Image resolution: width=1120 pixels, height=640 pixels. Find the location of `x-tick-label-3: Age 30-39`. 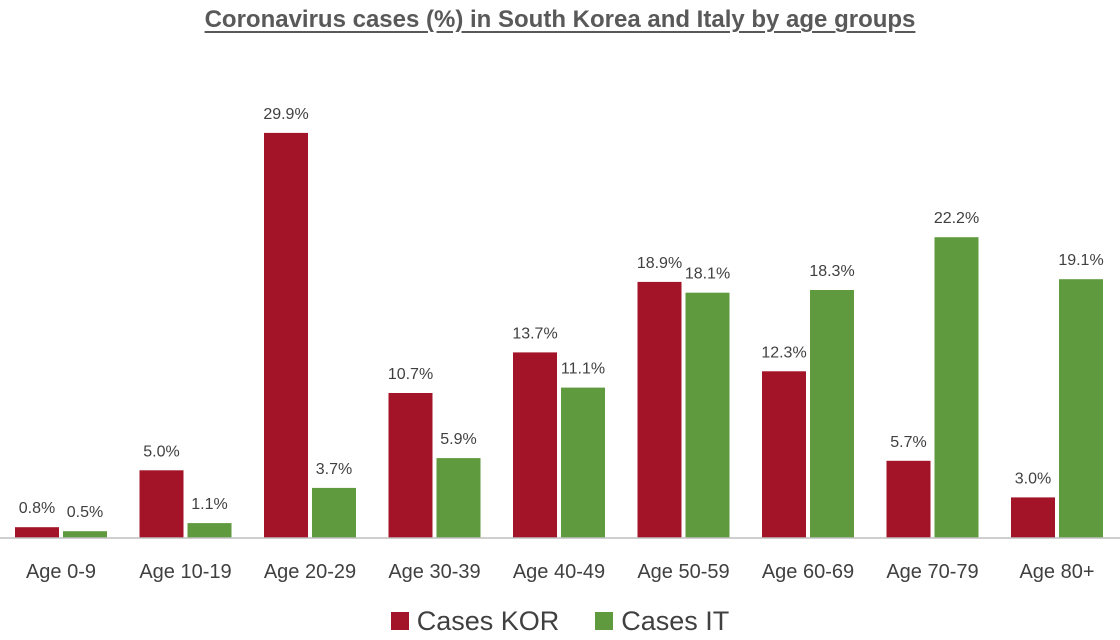

x-tick-label-3: Age 30-39 is located at coordinates (434, 572).